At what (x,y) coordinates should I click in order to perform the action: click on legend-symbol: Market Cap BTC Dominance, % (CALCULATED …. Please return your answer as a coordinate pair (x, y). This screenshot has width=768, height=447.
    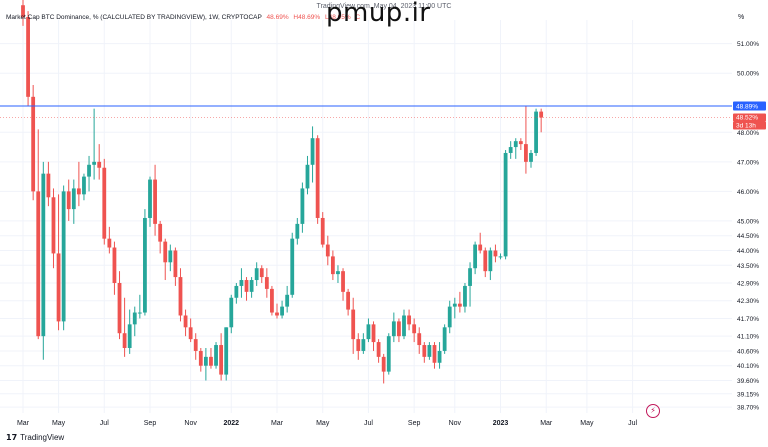
    Looking at the image, I should click on (134, 17).